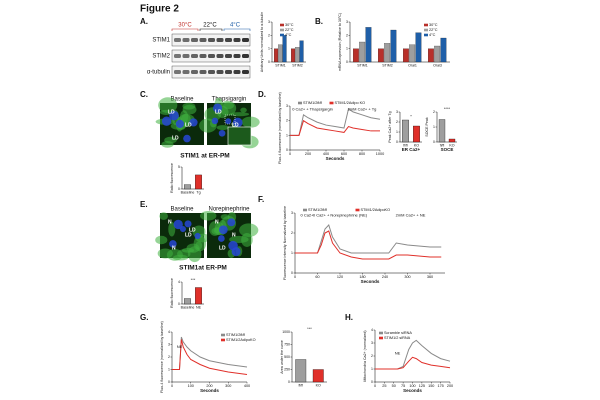  What do you see at coordinates (411, 149) in the screenshot?
I see `x-axis-label: ER Ca2+` at bounding box center [411, 149].